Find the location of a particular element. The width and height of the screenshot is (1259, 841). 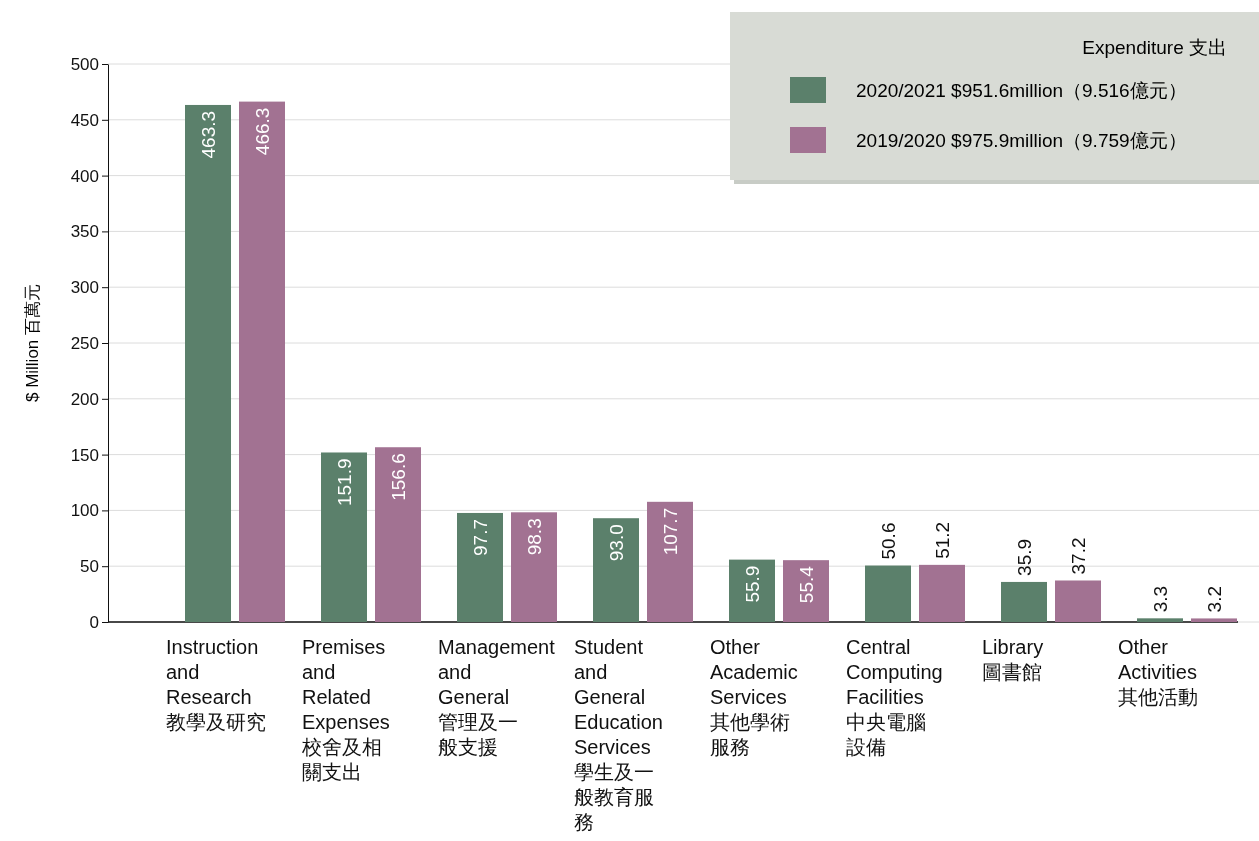

x-tick-label: Premises and Related Expenses 校舍及相關支出 is located at coordinates (345, 709).